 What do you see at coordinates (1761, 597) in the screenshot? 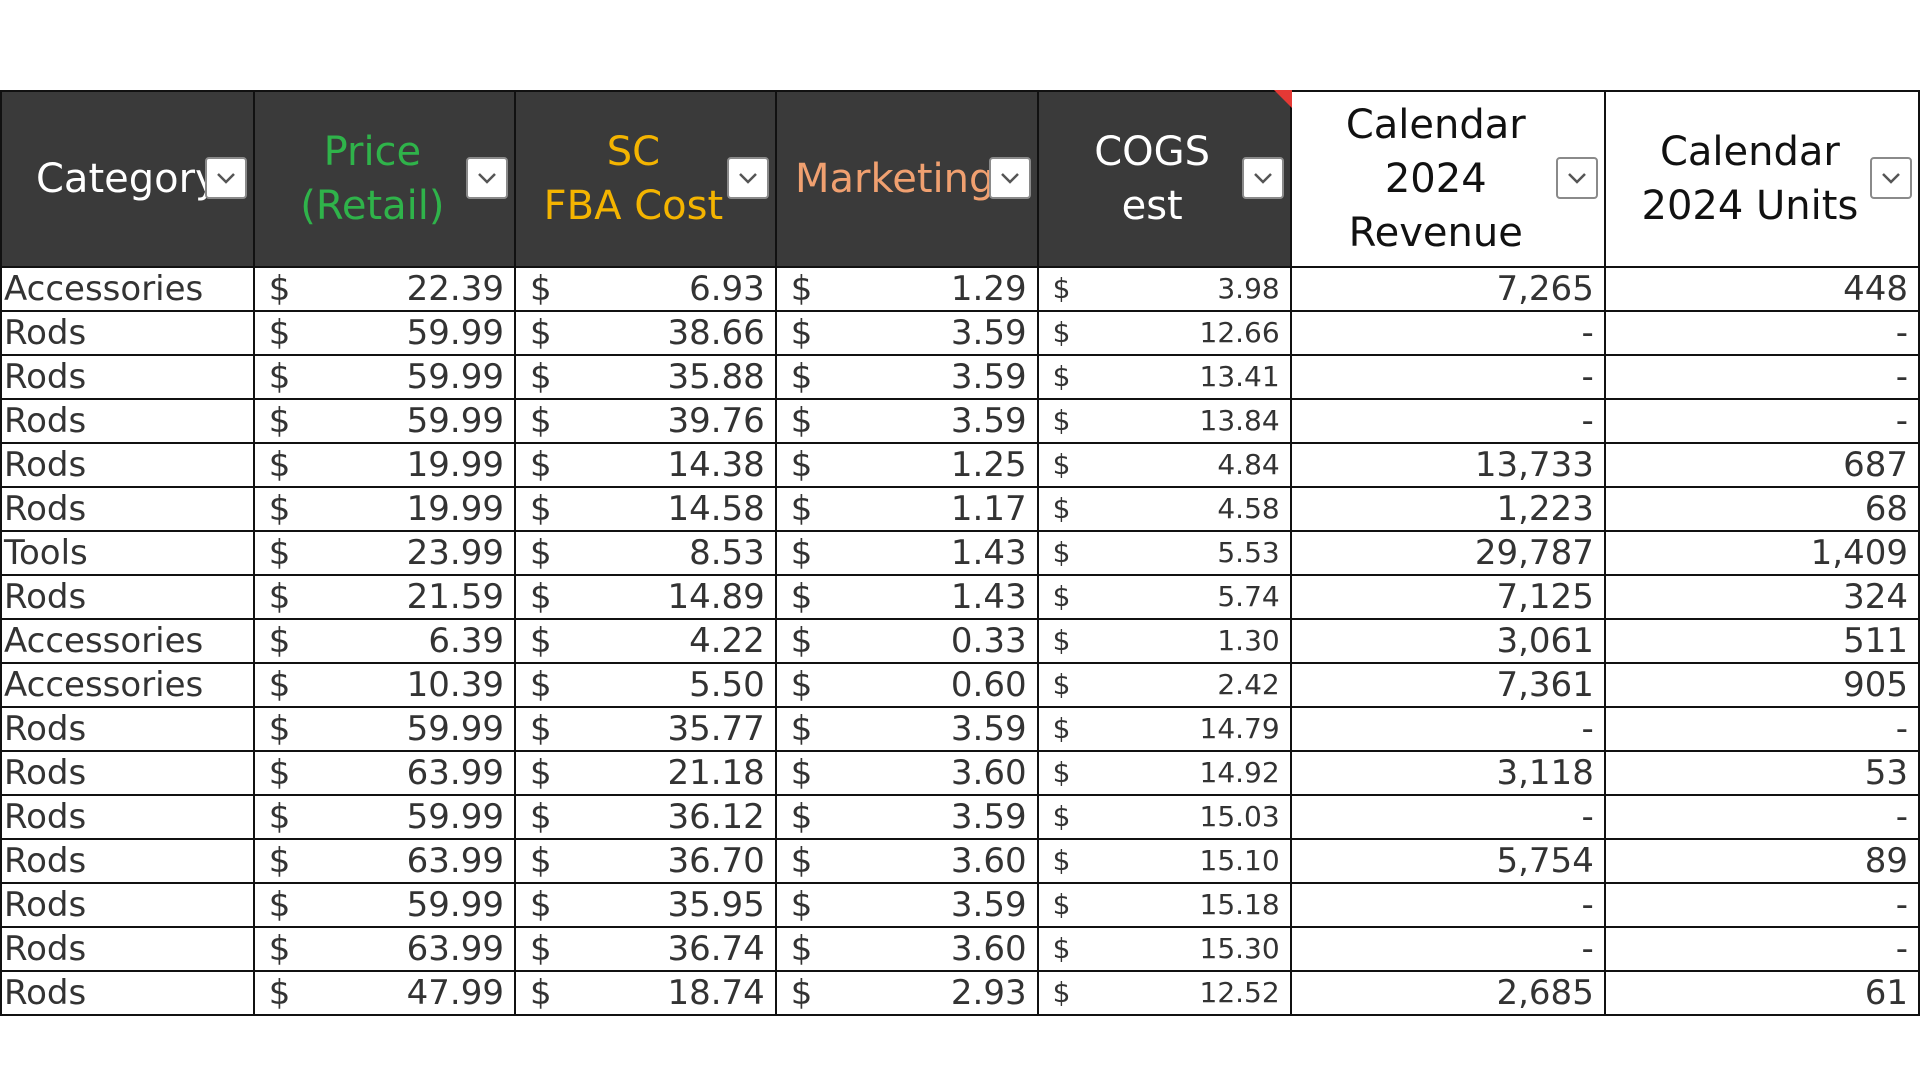
I see `cell-units: 324` at bounding box center [1761, 597].